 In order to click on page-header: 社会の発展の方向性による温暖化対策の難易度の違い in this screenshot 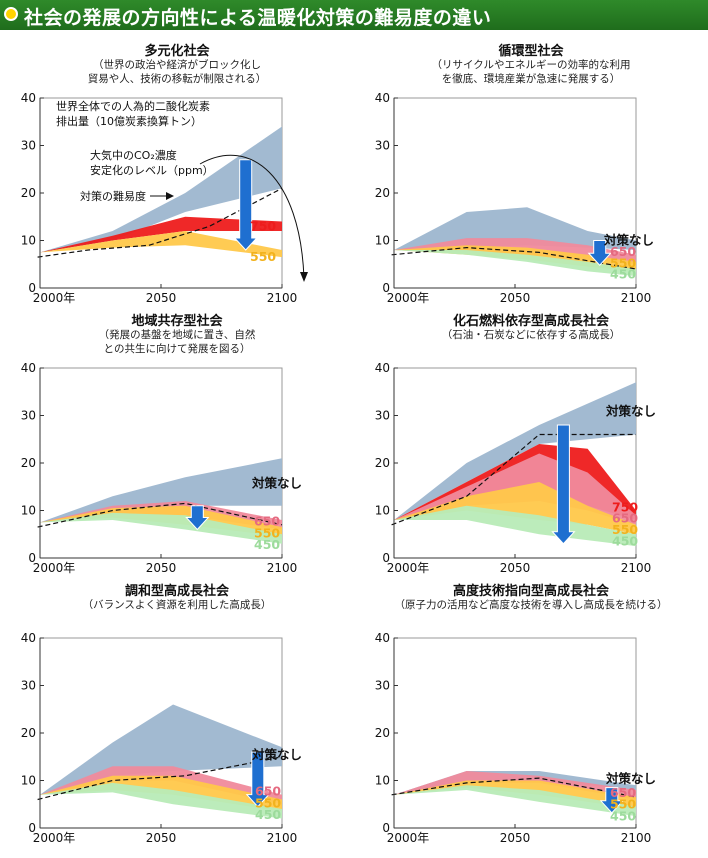, I will do `click(354, 15)`.